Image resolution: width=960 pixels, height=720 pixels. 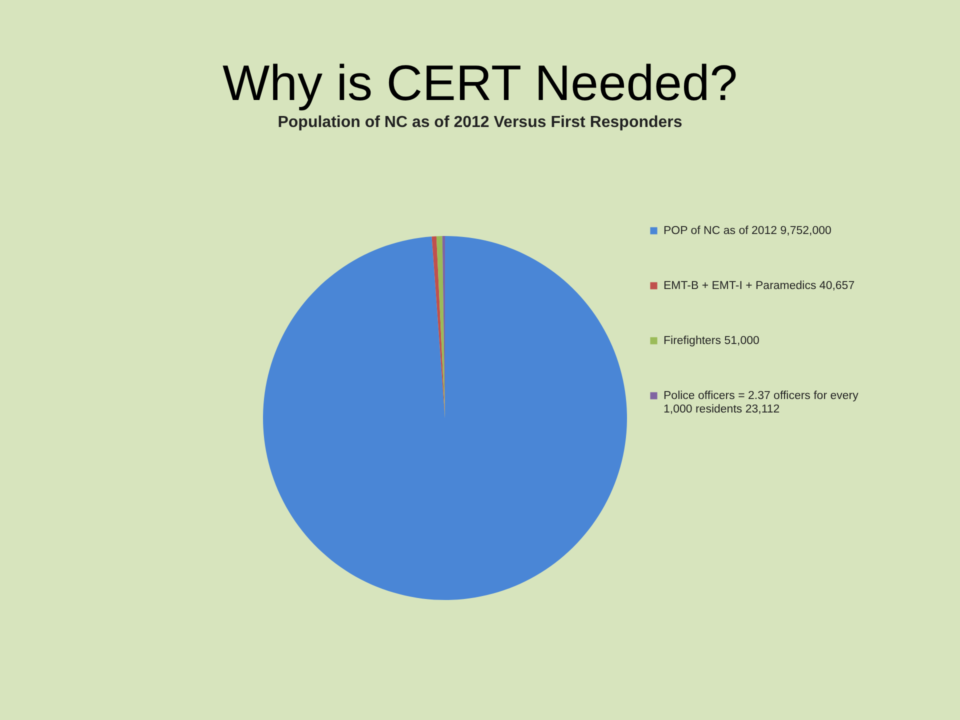 What do you see at coordinates (712, 340) in the screenshot?
I see `legend-label: Firefighters 51,000` at bounding box center [712, 340].